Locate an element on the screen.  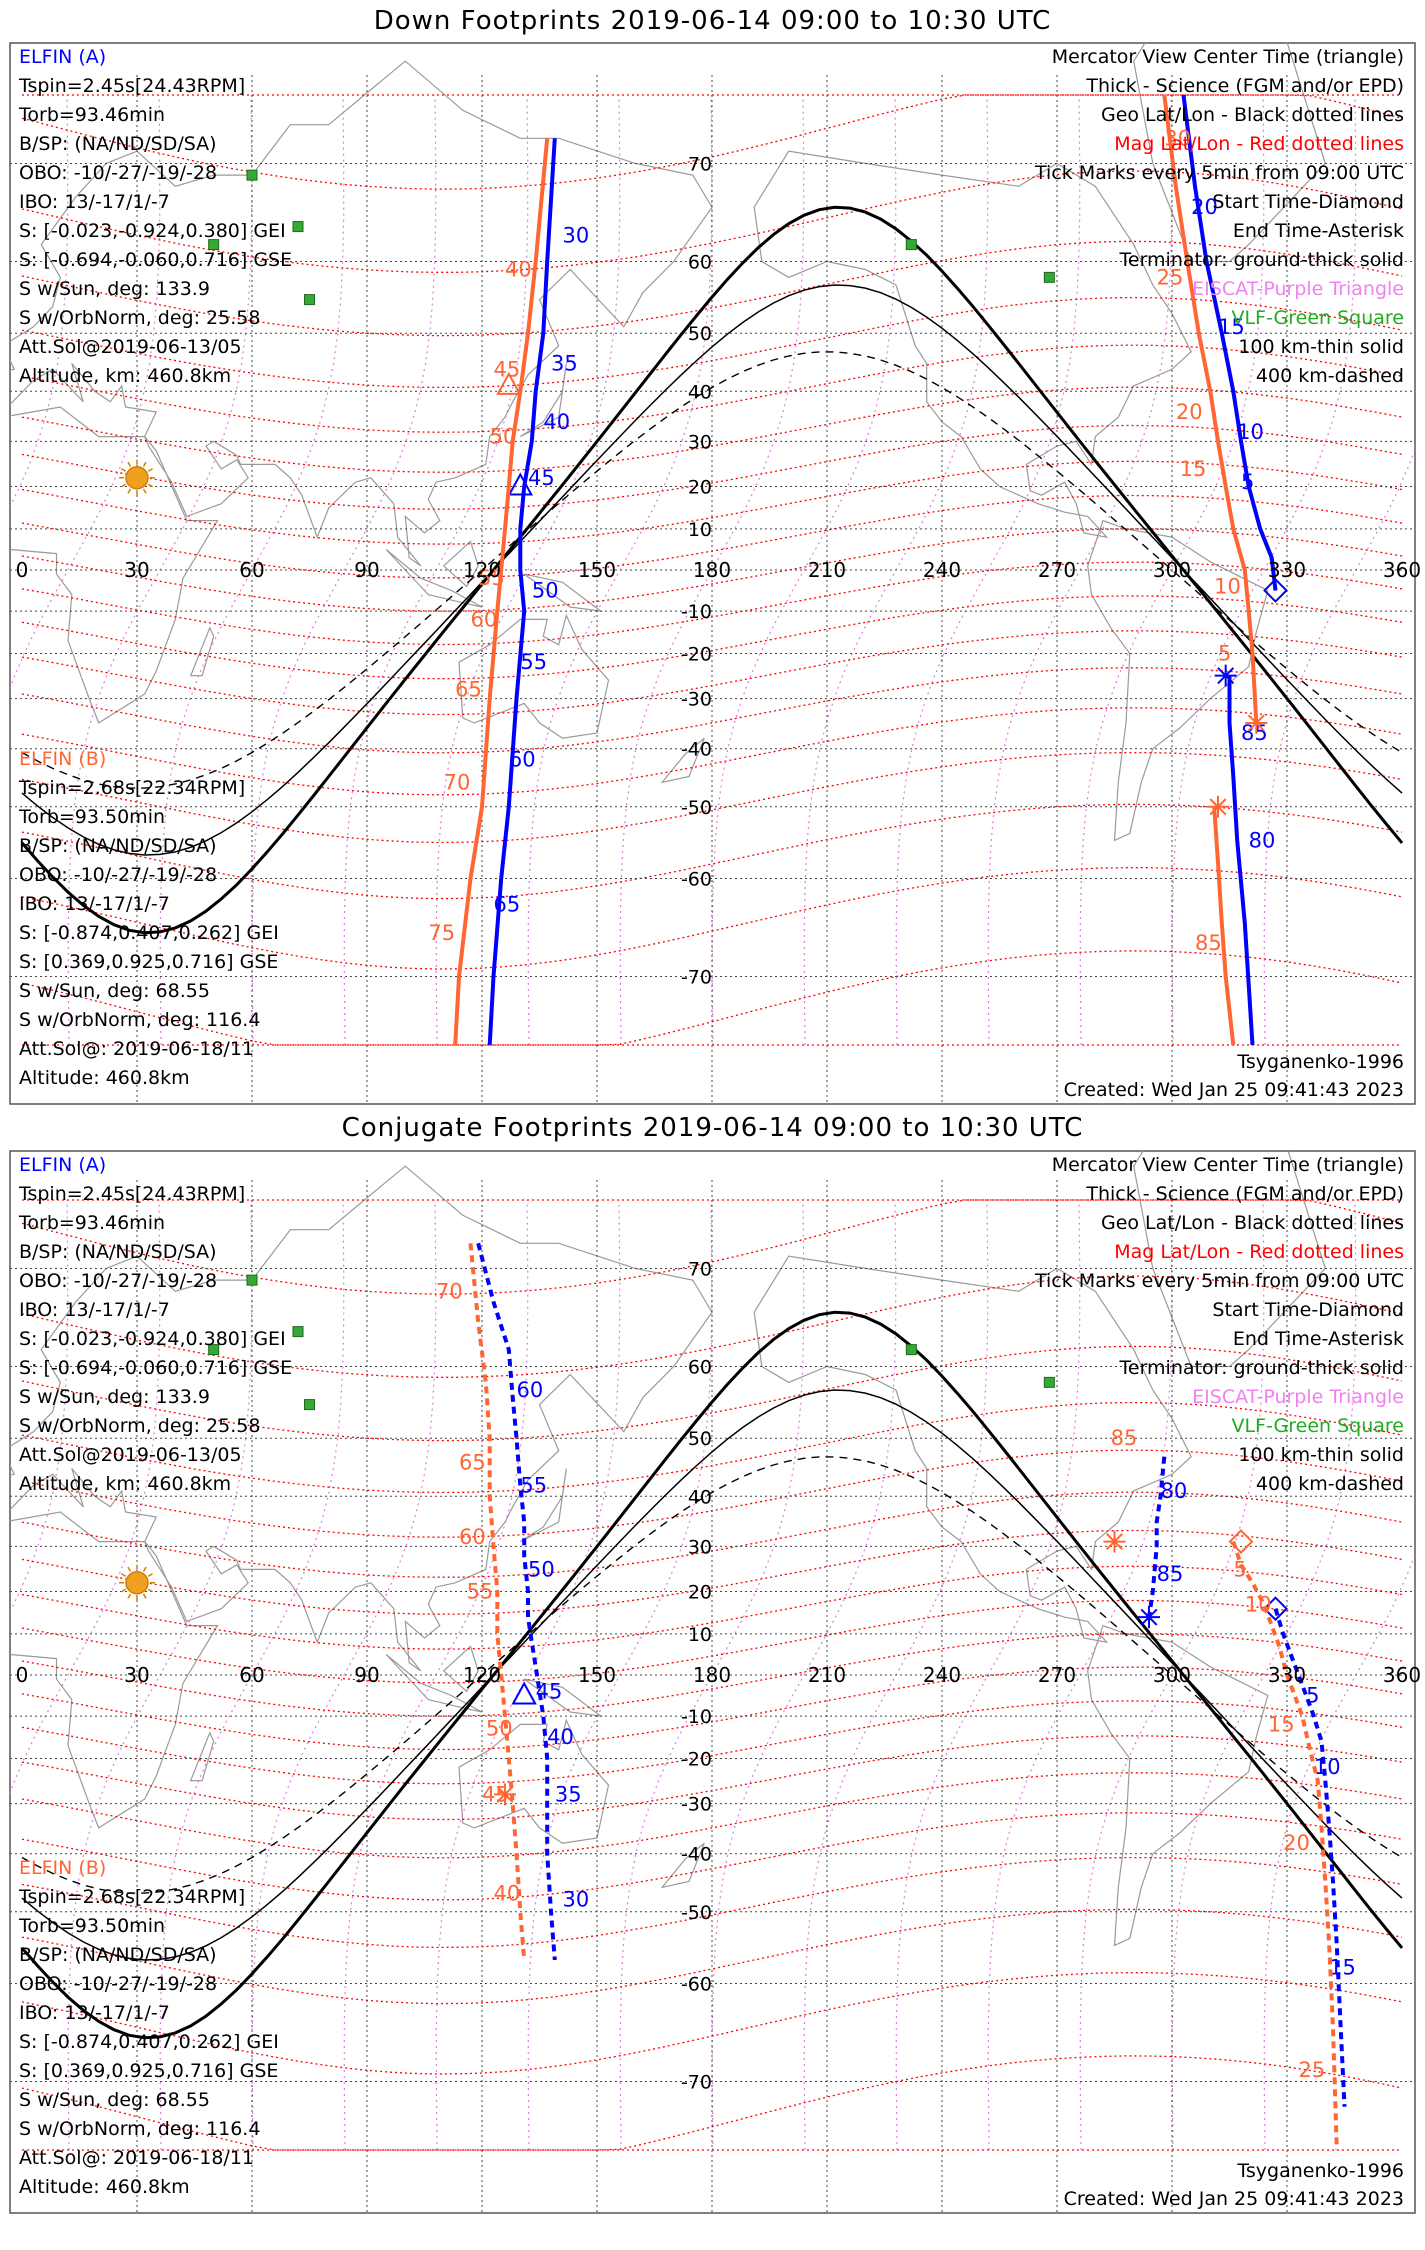
lon-tick-label: 90 is located at coordinates (366, 1675).